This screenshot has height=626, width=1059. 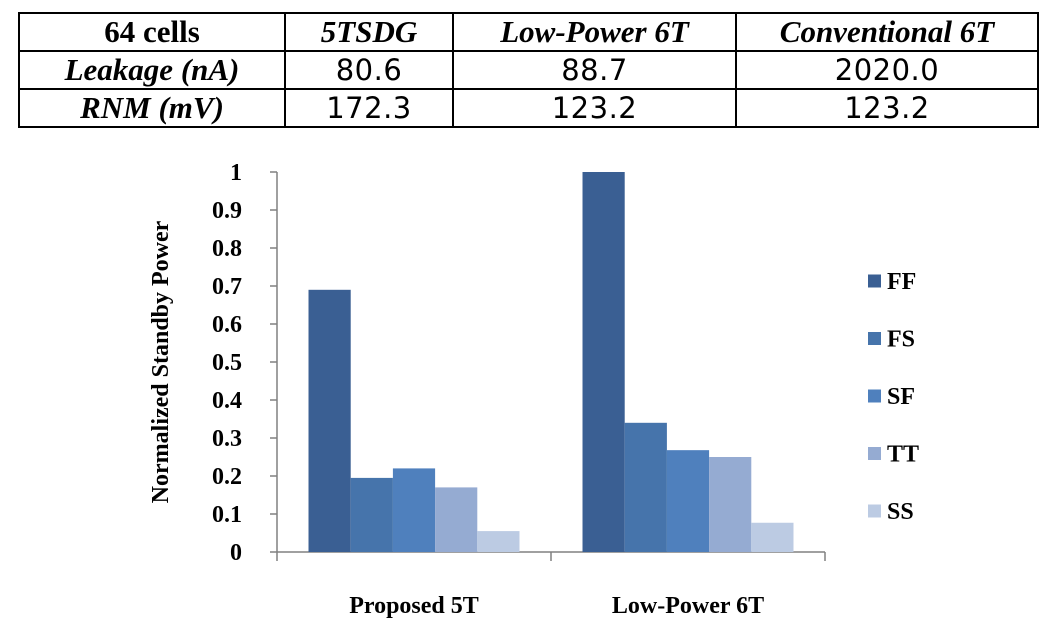 What do you see at coordinates (901, 397) in the screenshot?
I see `legend-label: SF` at bounding box center [901, 397].